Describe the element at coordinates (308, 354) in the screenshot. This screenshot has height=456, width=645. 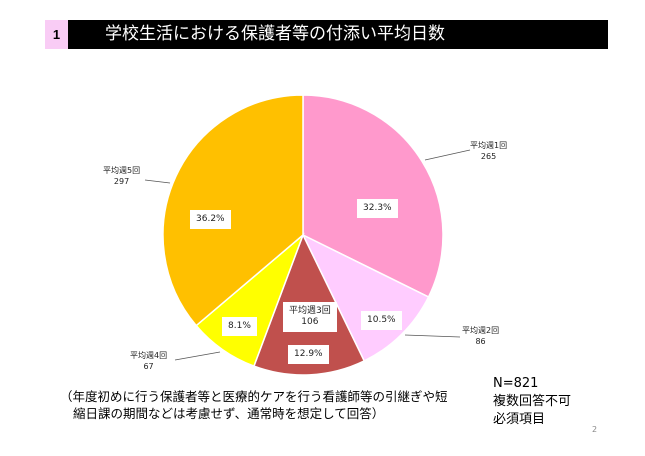
I see `percent-label-3: 12.9%` at that location.